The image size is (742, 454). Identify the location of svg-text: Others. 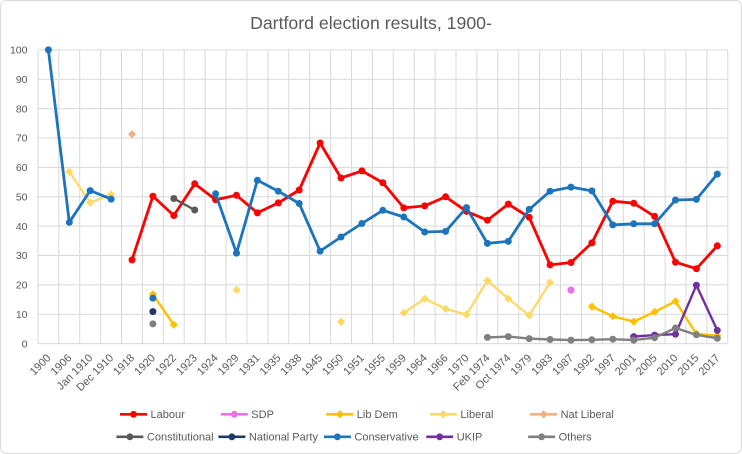
(576, 438).